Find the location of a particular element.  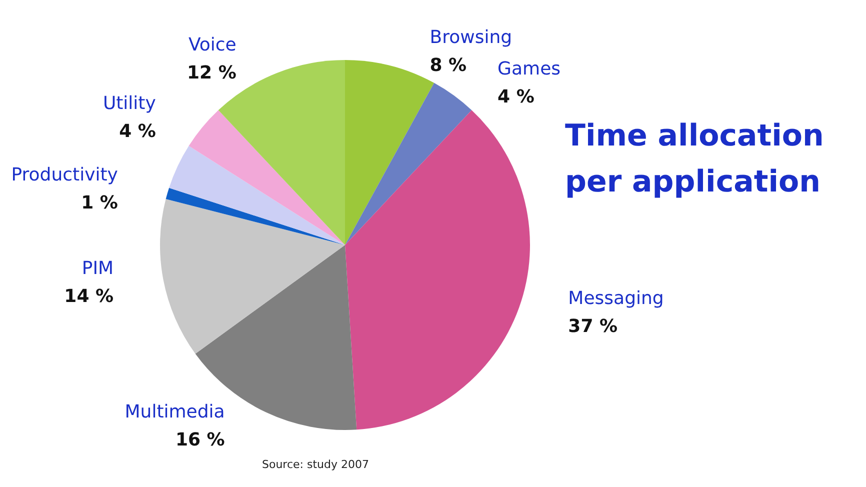

data-label: 8 % is located at coordinates (448, 65).